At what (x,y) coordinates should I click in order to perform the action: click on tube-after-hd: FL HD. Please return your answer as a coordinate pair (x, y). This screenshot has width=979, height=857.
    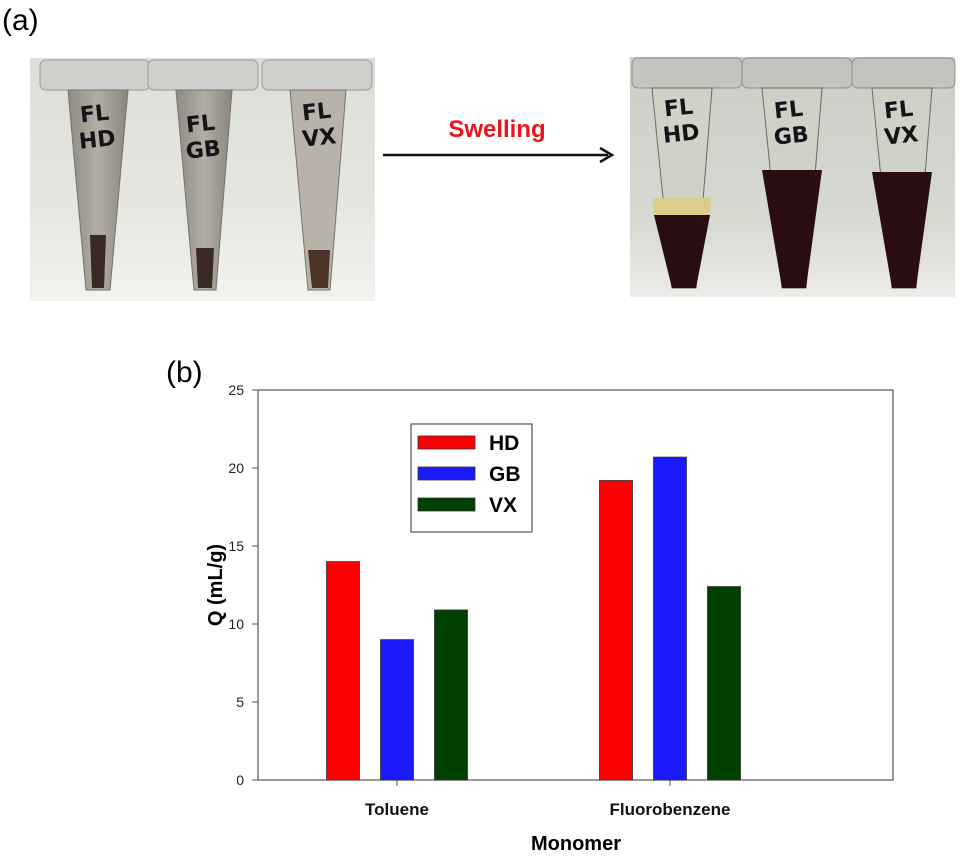
    Looking at the image, I should click on (687, 173).